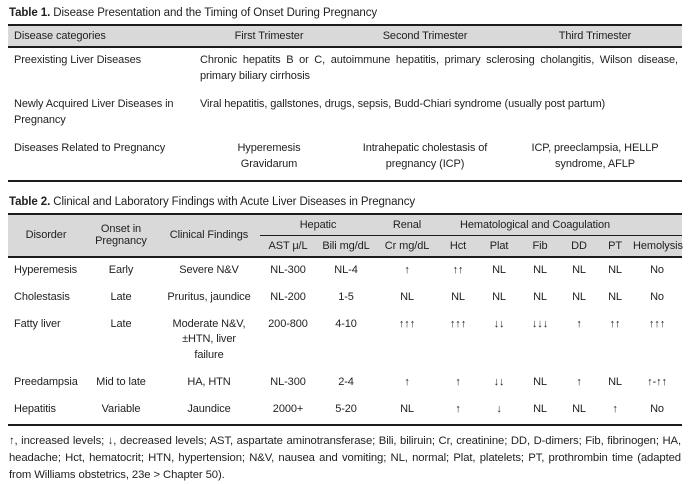  Describe the element at coordinates (458, 269) in the screenshot. I see `table-cell-hct: ↑↑` at that location.